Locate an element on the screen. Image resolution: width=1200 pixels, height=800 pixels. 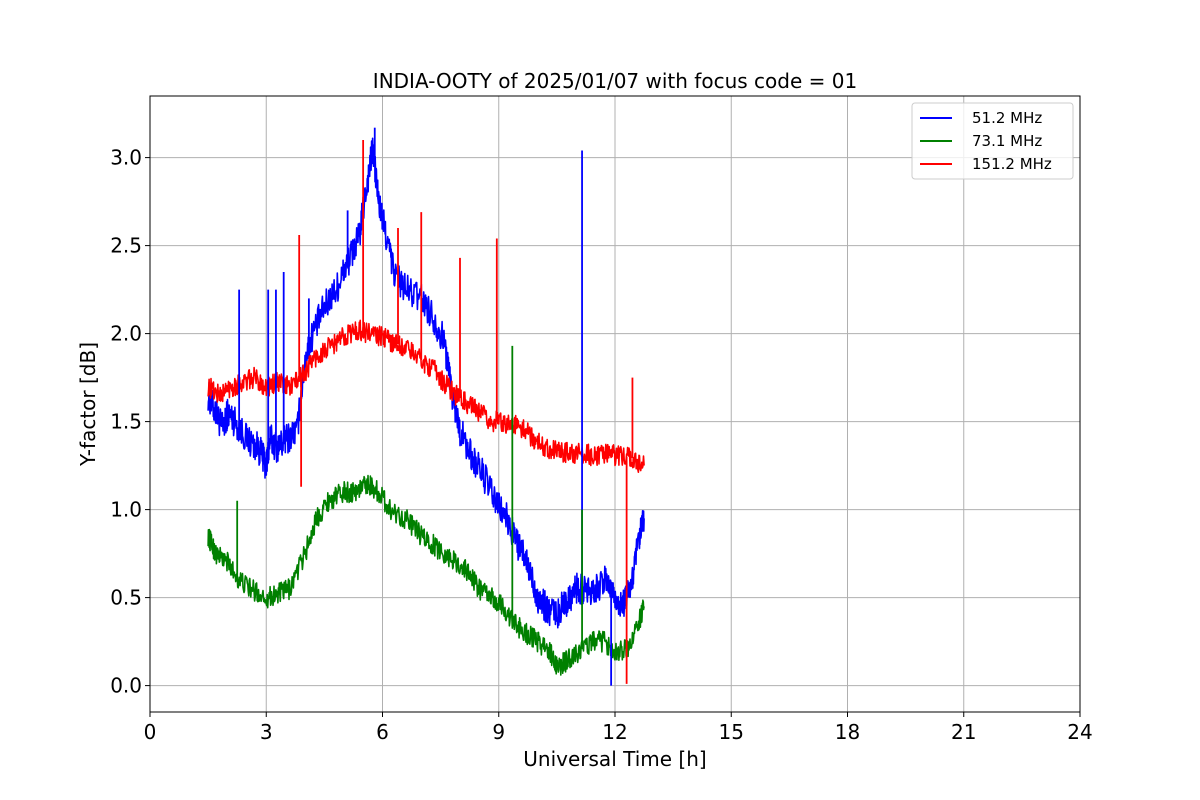
y-tick-label: 2.5 is located at coordinates (126, 246).